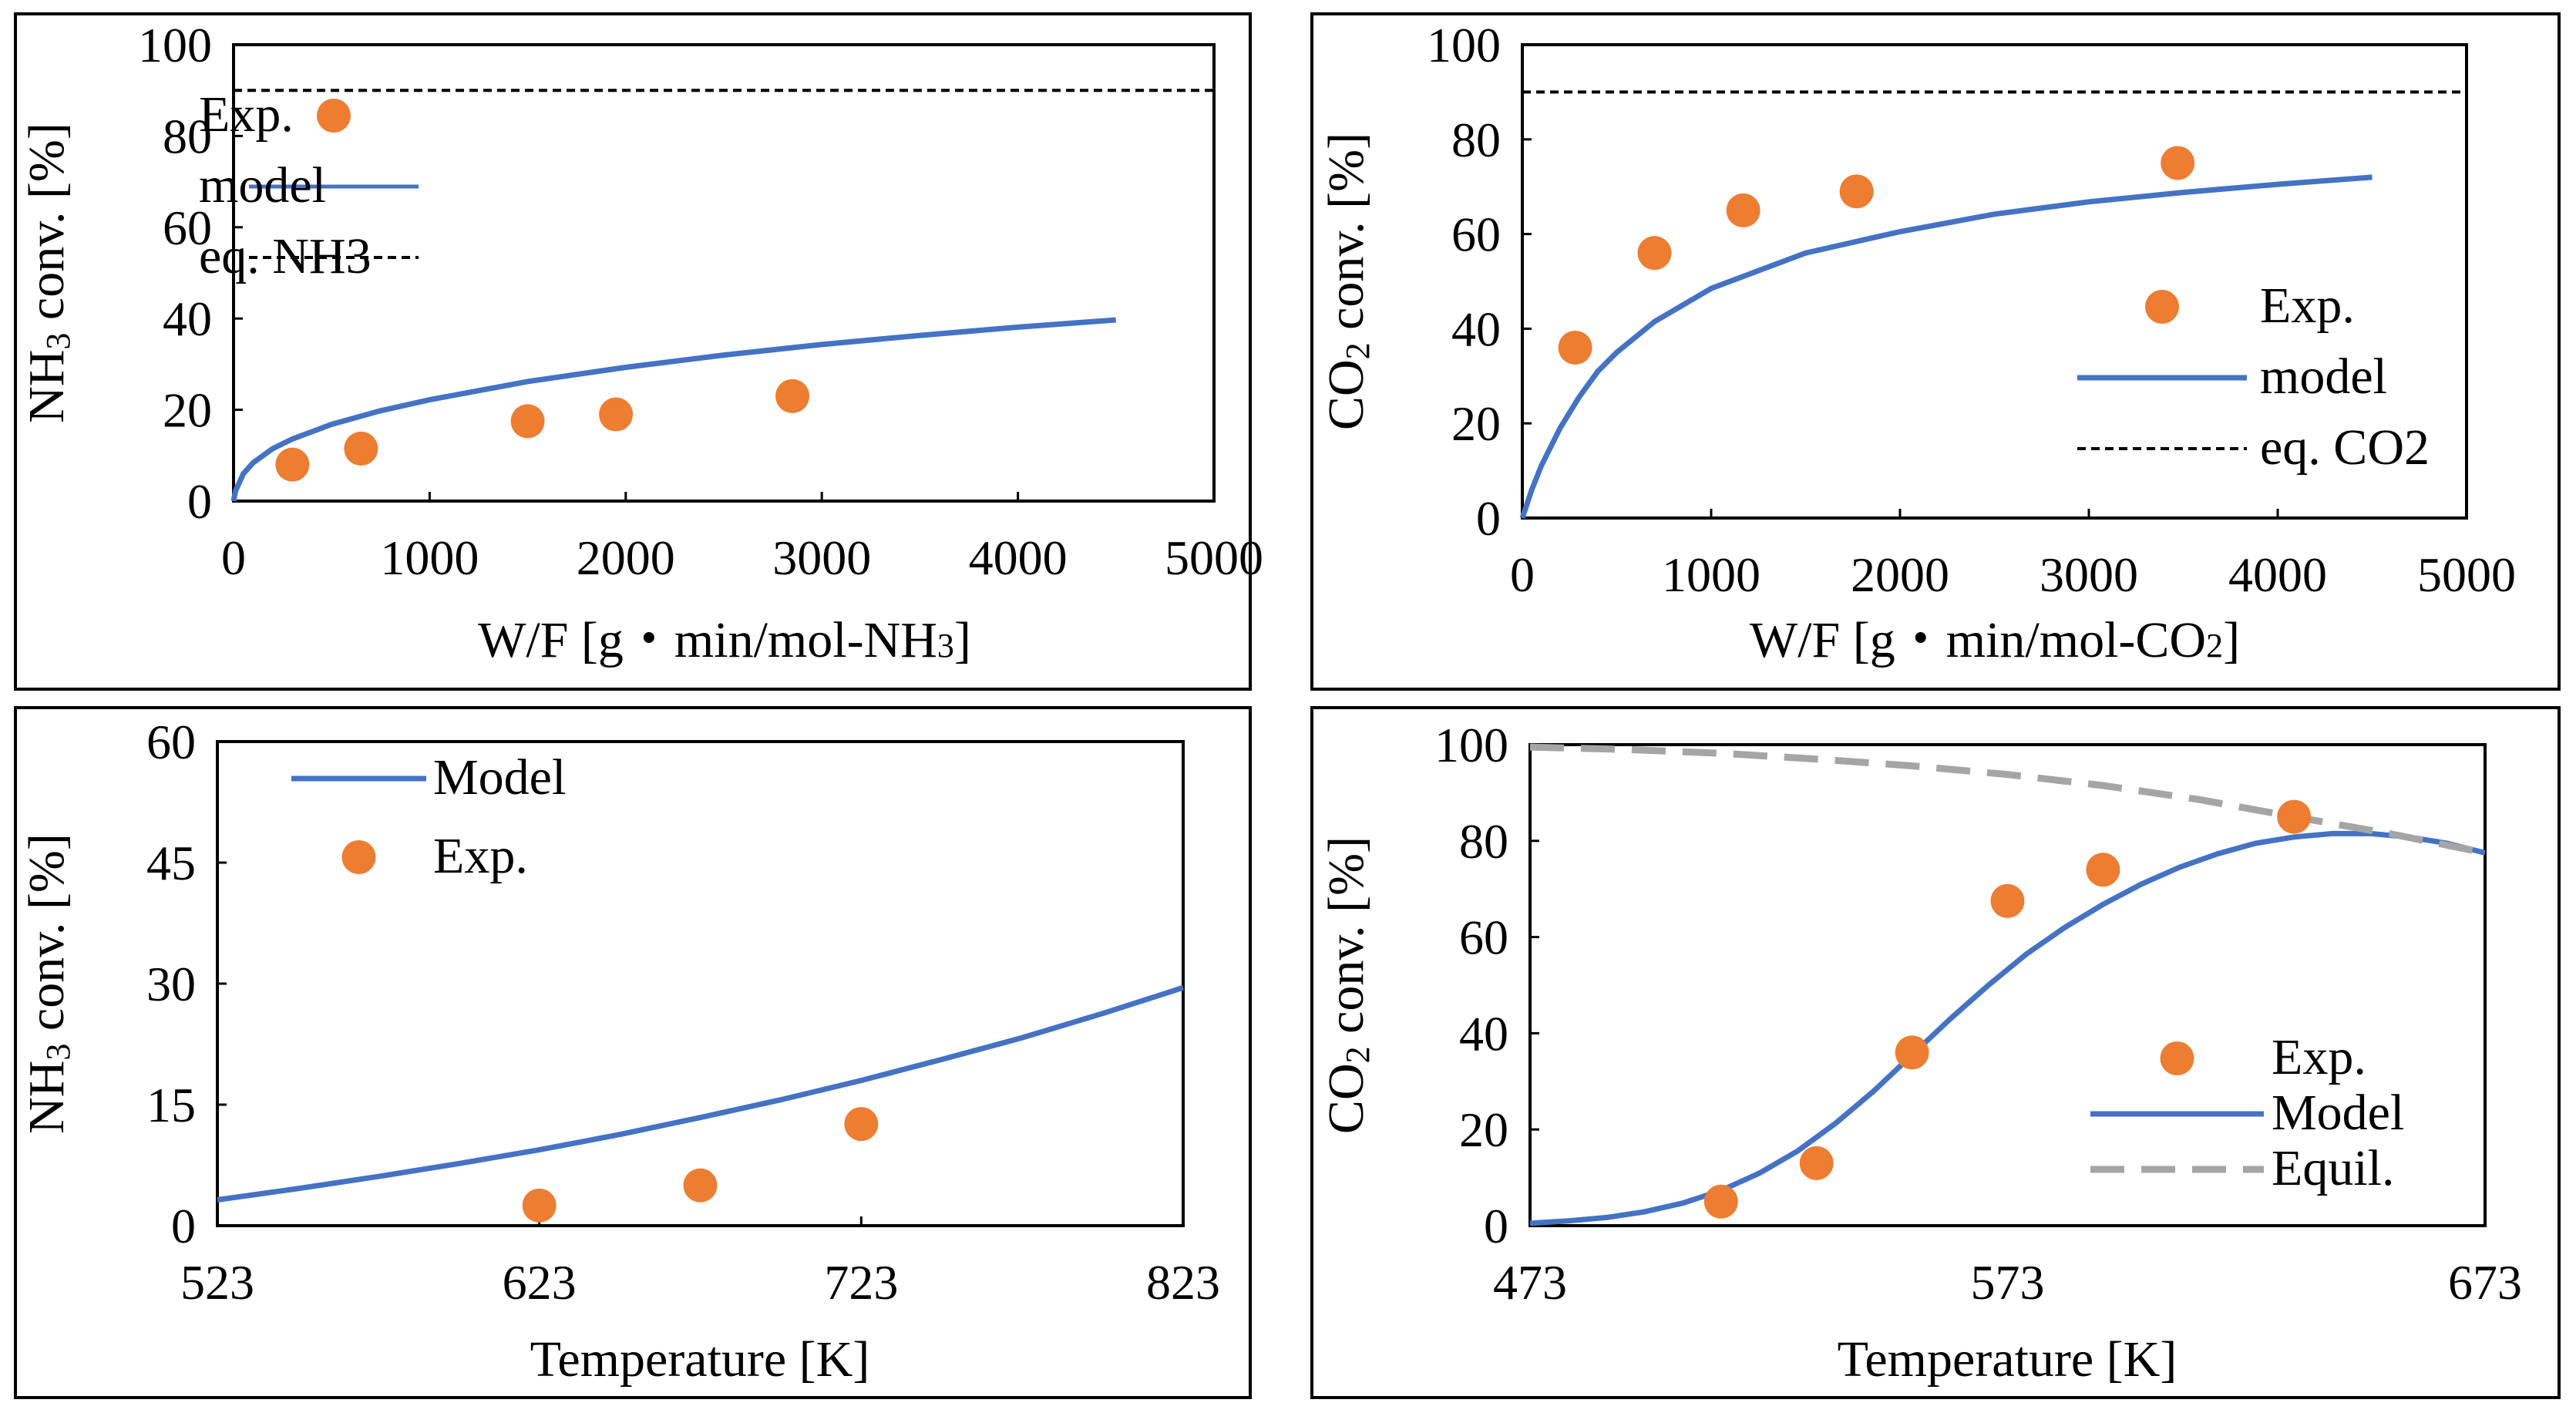  Describe the element at coordinates (1183, 1282) in the screenshot. I see `x-tick-label: 823` at that location.